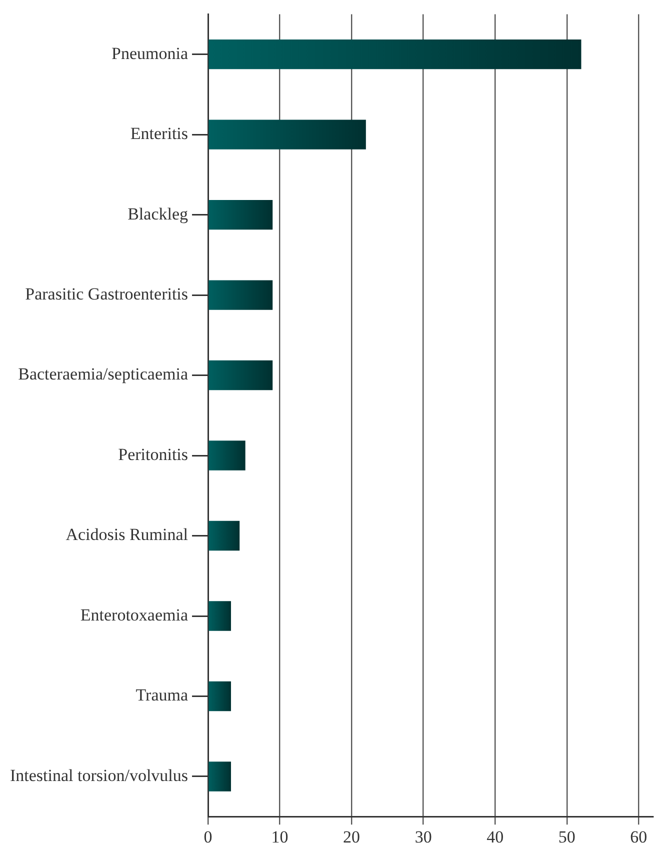 Image resolution: width=655 pixels, height=851 pixels. Describe the element at coordinates (150, 53) in the screenshot. I see `y-tick-label: Pneumonia` at that location.